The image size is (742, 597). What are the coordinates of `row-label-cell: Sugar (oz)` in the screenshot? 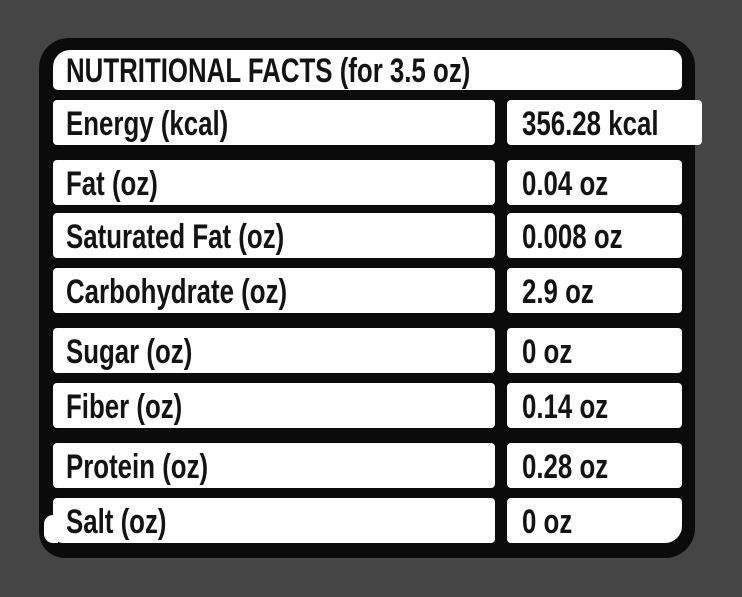 It's located at (274, 350).